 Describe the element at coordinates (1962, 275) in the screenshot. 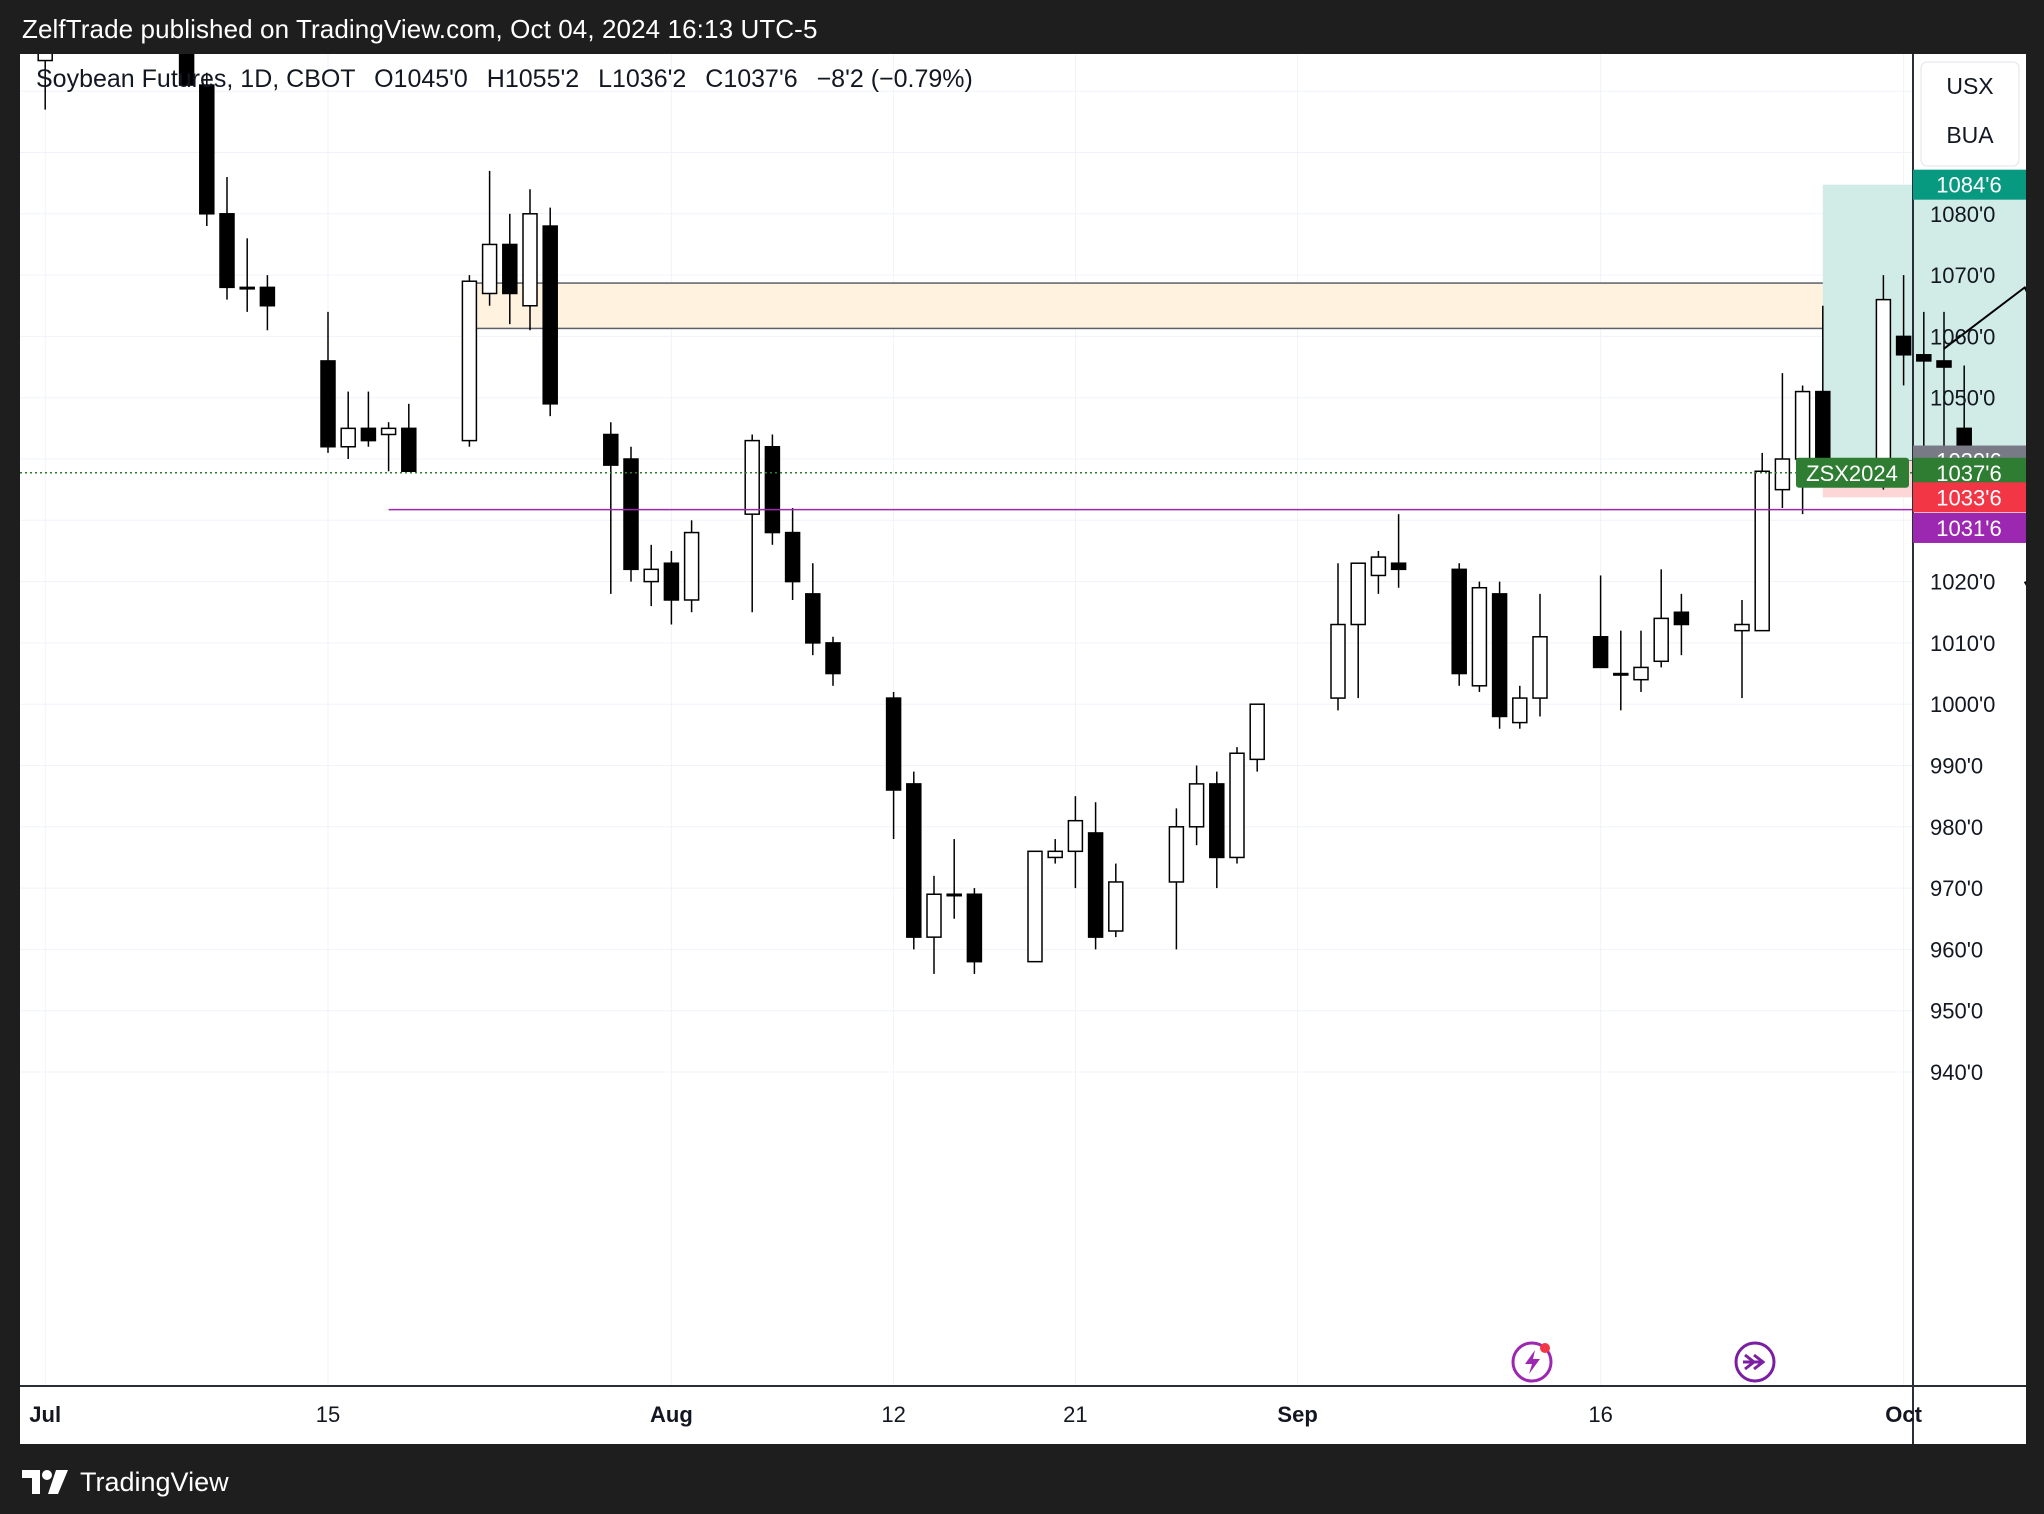

I see `price-tick-label: 1070'0` at that location.